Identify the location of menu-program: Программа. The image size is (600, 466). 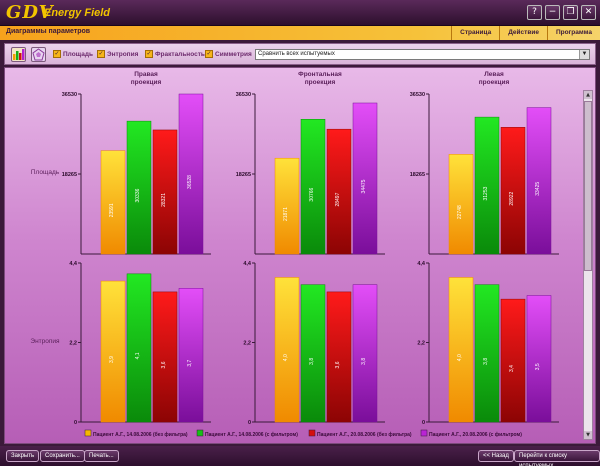
(573, 33).